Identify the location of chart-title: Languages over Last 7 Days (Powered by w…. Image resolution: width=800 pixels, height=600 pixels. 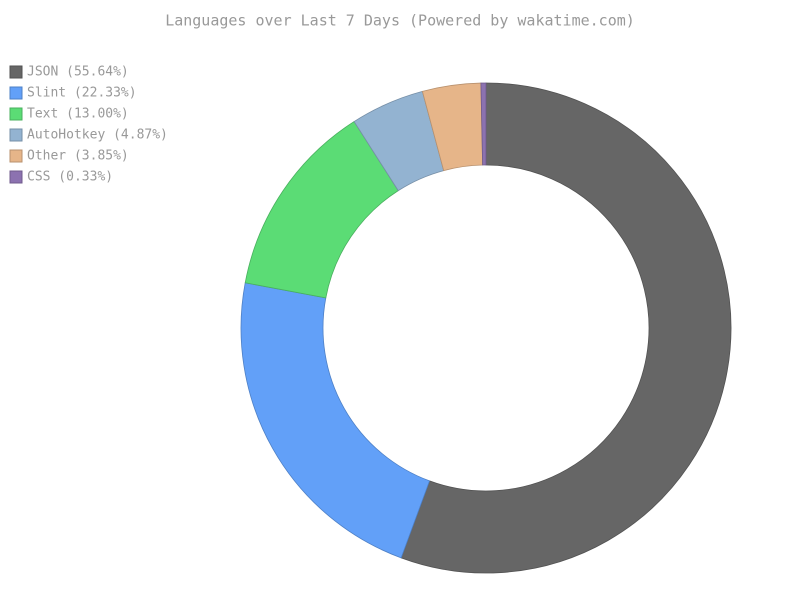
(400, 21).